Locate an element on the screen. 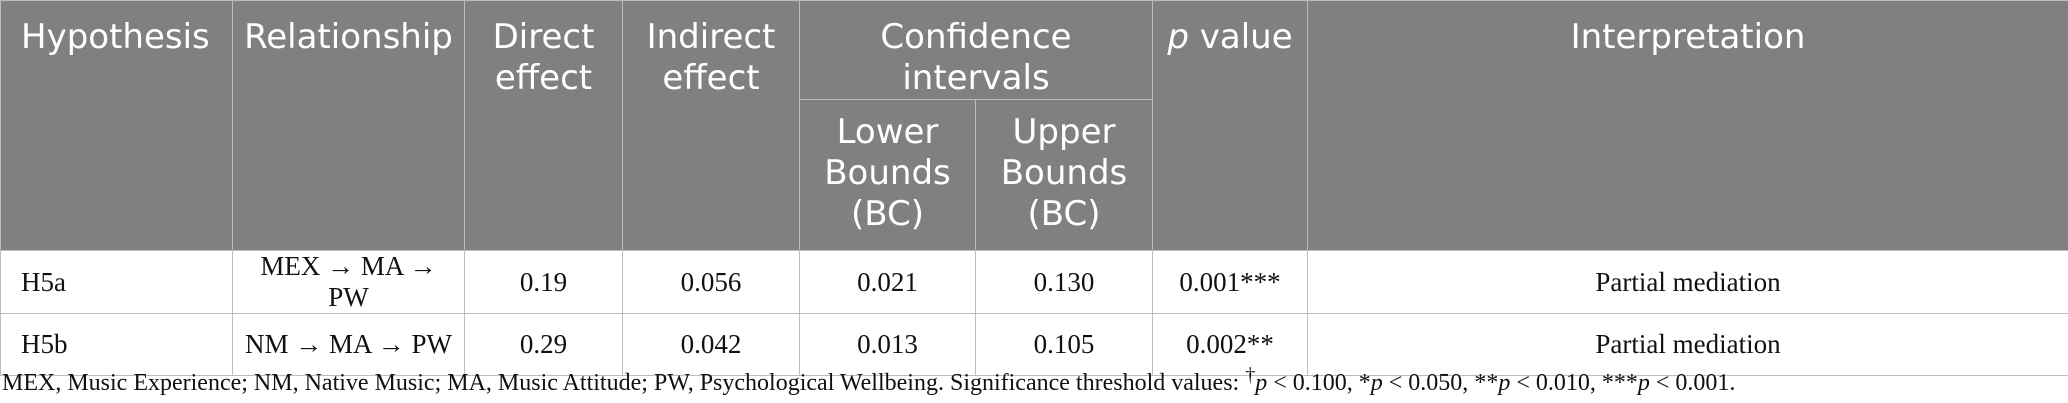  header-indirect-effect: Indirect effect is located at coordinates (711, 125).